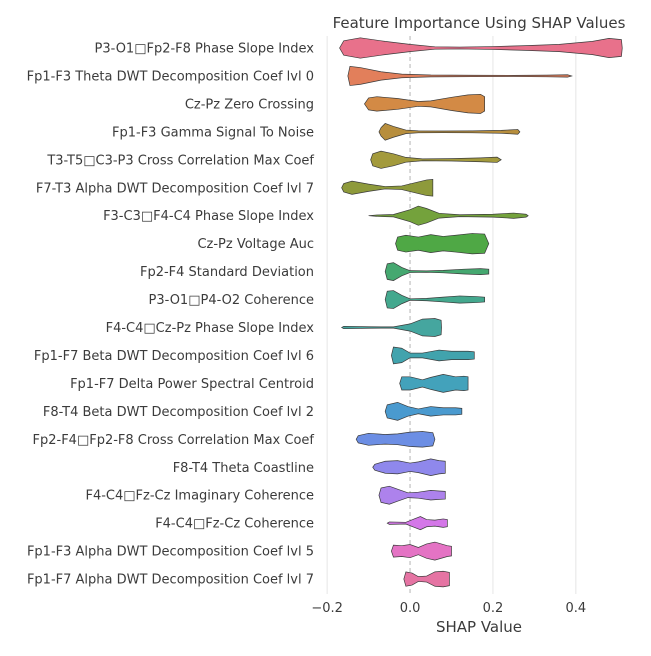  Describe the element at coordinates (213, 132) in the screenshot. I see `feature-label-4: Fp1-F3 Gamma Signal To Noise` at that location.